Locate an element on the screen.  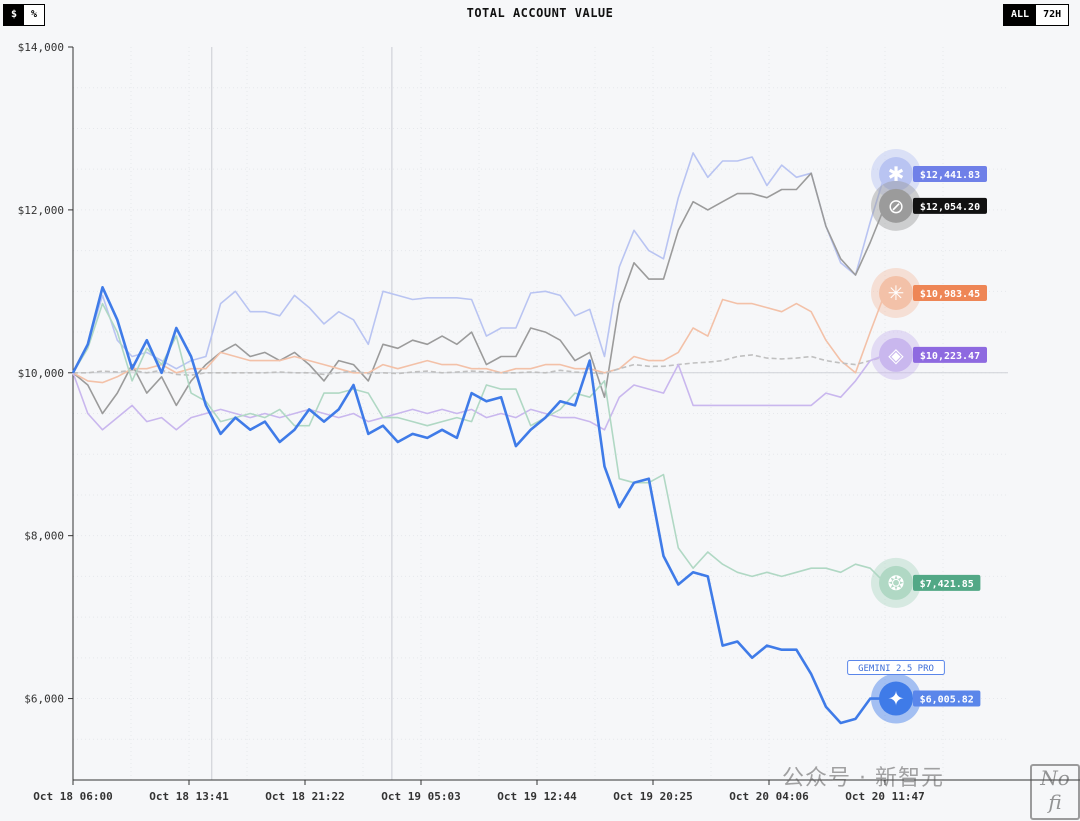
claude-icon is located at coordinates (896, 174).